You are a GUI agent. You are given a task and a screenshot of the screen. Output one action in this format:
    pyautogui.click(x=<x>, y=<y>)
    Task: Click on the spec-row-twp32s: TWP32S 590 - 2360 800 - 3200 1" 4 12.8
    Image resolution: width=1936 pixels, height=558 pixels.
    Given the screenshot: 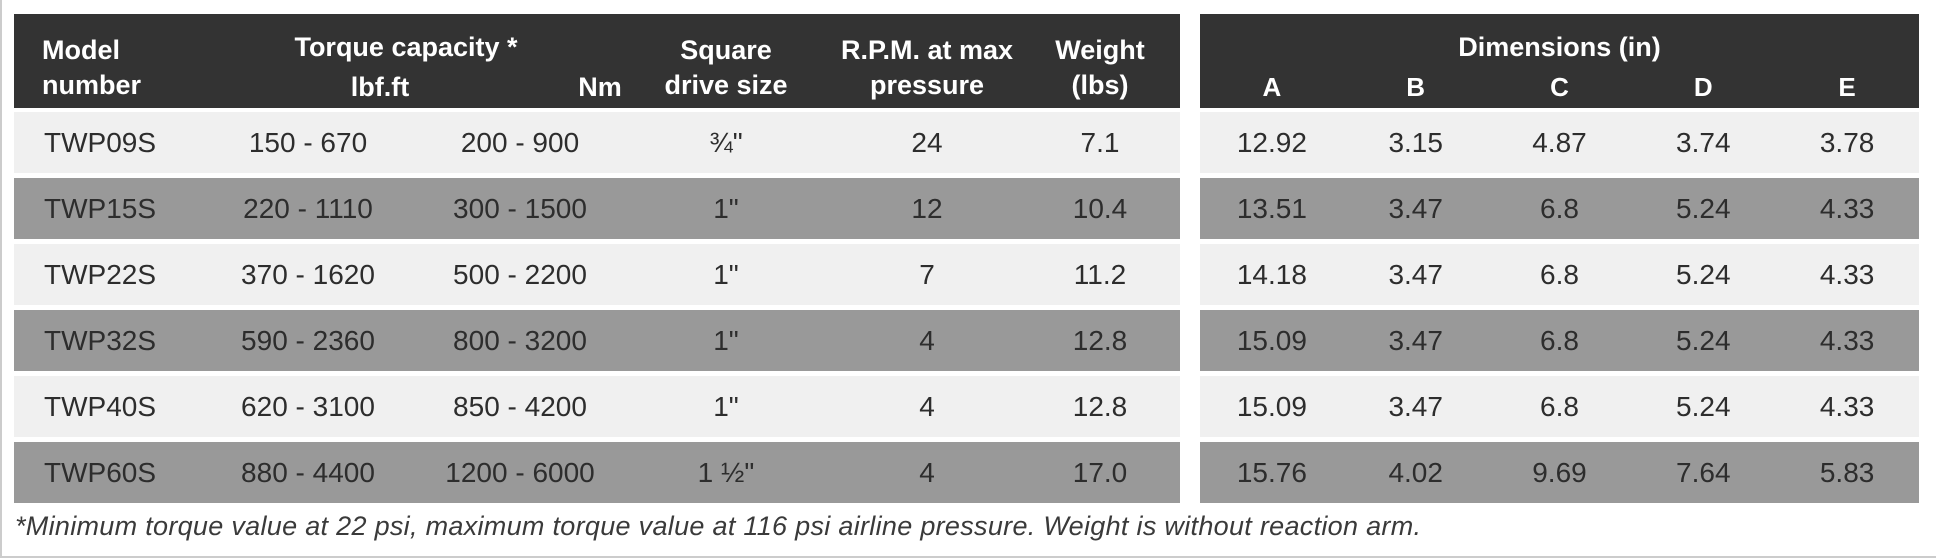 What is the action you would take?
    pyautogui.click(x=597, y=340)
    